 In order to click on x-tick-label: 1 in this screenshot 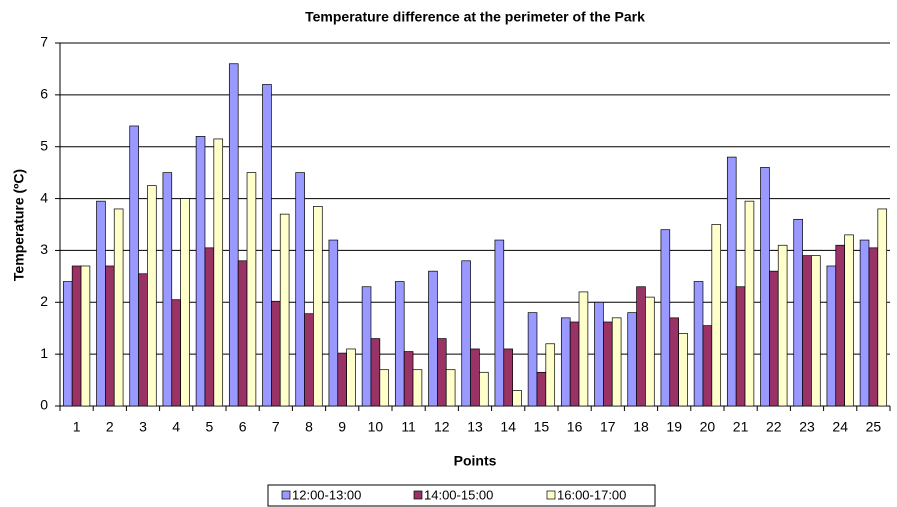, I will do `click(77, 427)`.